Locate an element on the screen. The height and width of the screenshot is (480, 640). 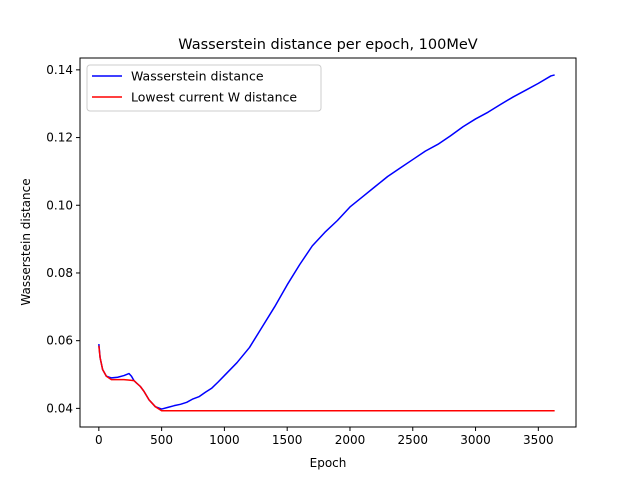
x-tick-label: 2500 is located at coordinates (412, 440).